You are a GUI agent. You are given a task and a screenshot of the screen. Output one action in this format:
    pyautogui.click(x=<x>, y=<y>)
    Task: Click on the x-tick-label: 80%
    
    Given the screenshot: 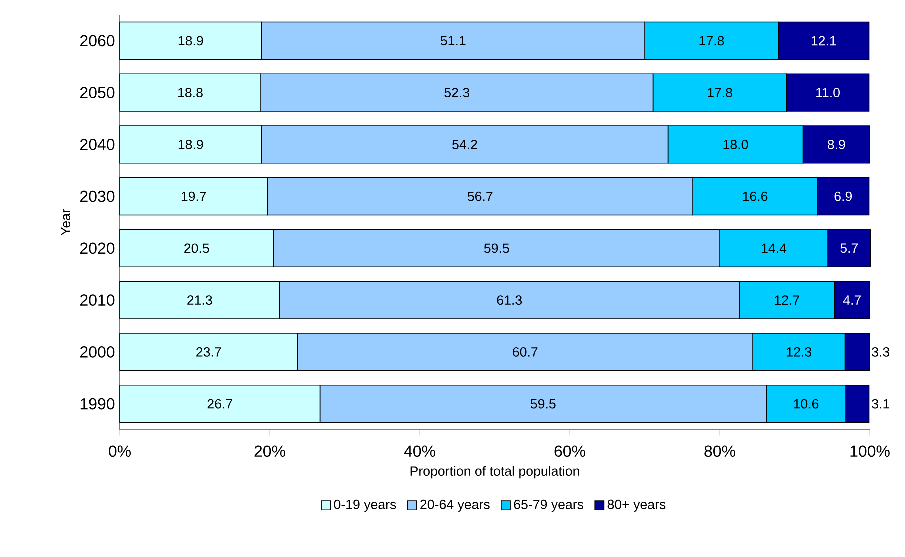 What is the action you would take?
    pyautogui.click(x=720, y=452)
    